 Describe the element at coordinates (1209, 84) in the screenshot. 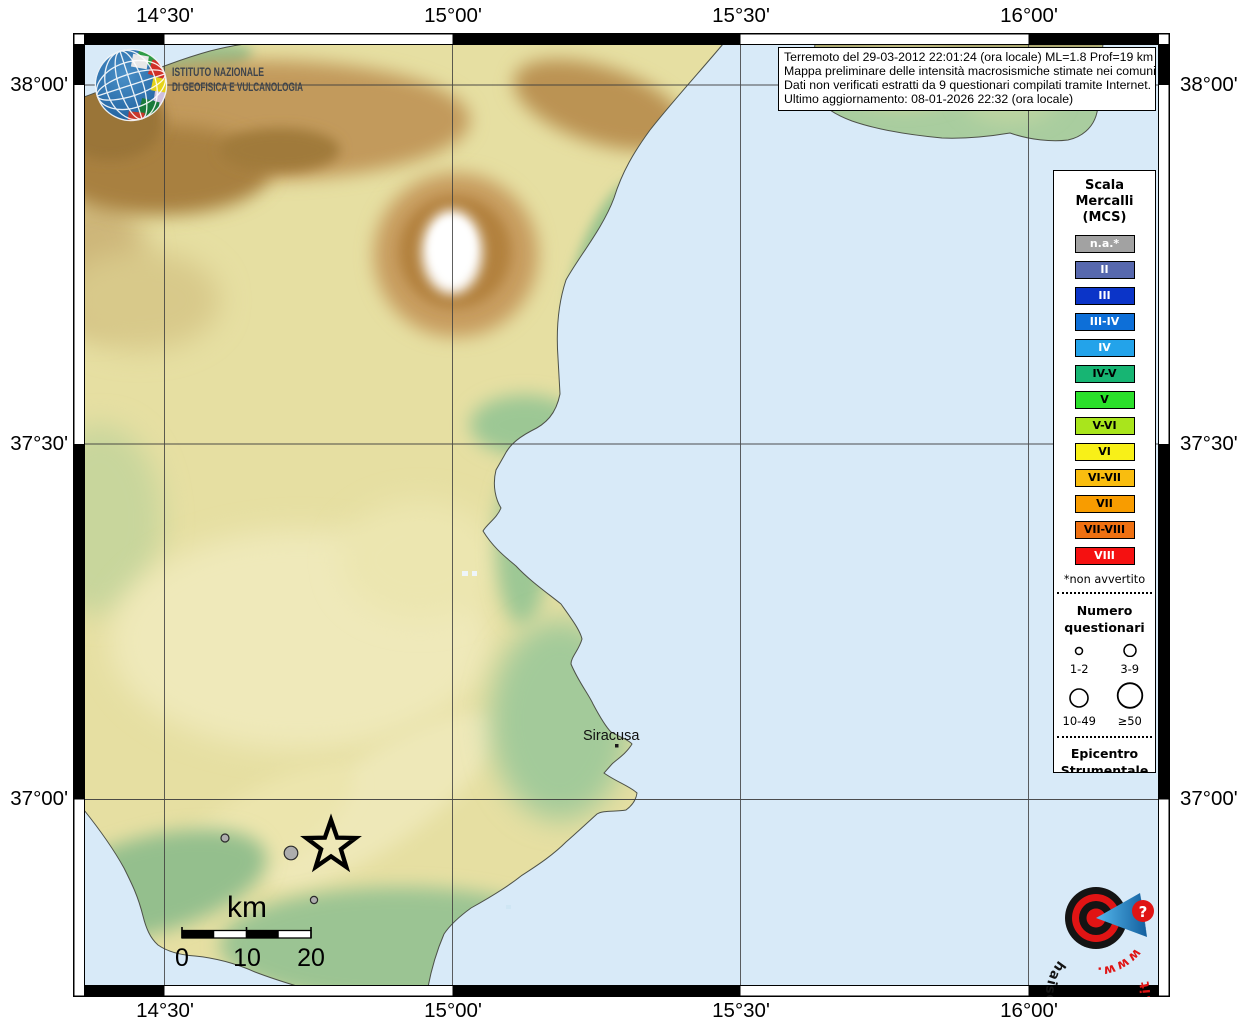

I see `axis-right-0: 38°00'` at that location.